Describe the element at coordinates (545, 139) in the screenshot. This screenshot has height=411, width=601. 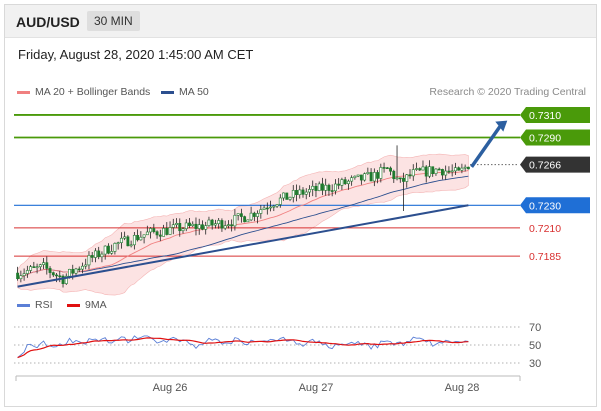
I see `level-tag-label: 0.7290` at that location.